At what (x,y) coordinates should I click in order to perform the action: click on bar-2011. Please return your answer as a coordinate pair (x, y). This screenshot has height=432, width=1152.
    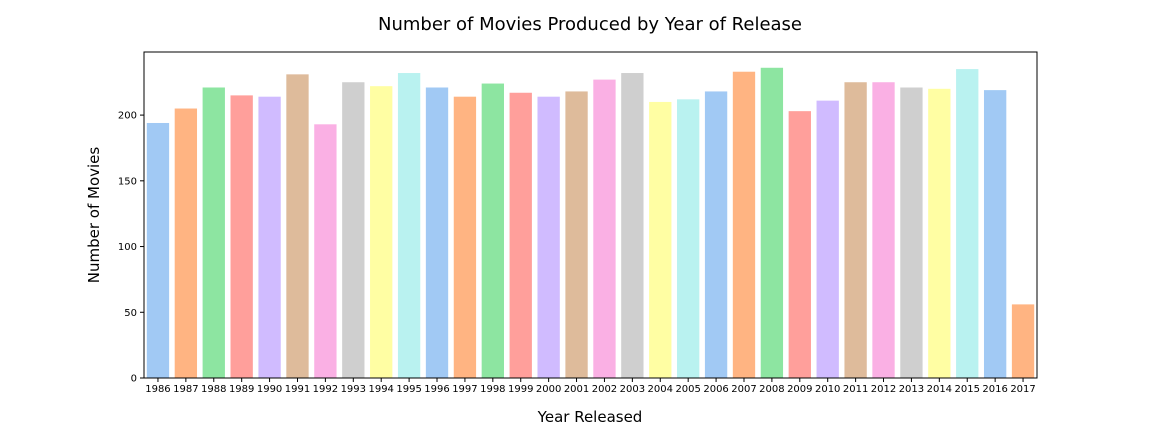
    Looking at the image, I should click on (855, 230).